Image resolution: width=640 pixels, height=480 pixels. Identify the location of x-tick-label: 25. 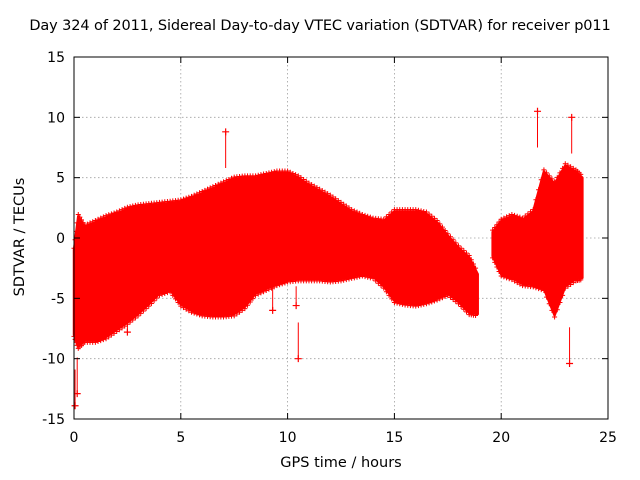
(608, 438).